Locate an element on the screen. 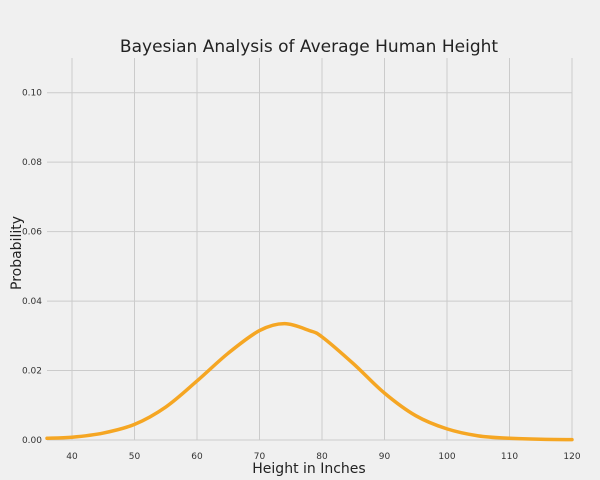  y-tick-label: 0.06 is located at coordinates (32, 233).